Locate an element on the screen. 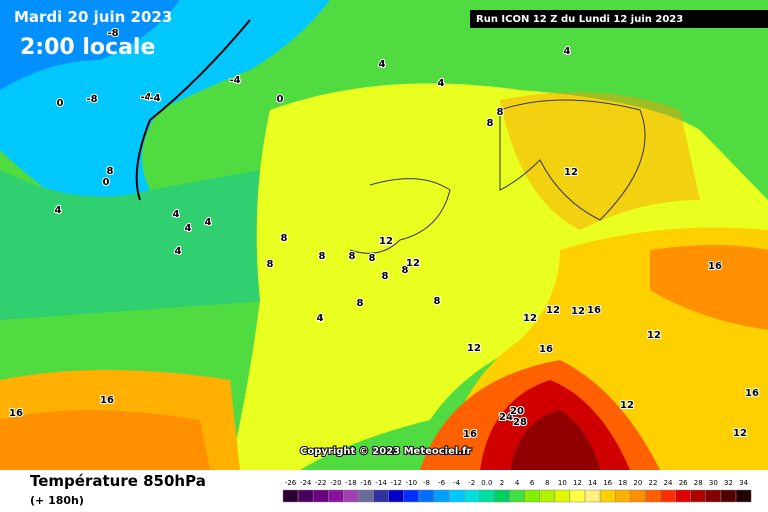 Image resolution: width=768 pixels, height=512 pixels. scale-label: 22 is located at coordinates (652, 483).